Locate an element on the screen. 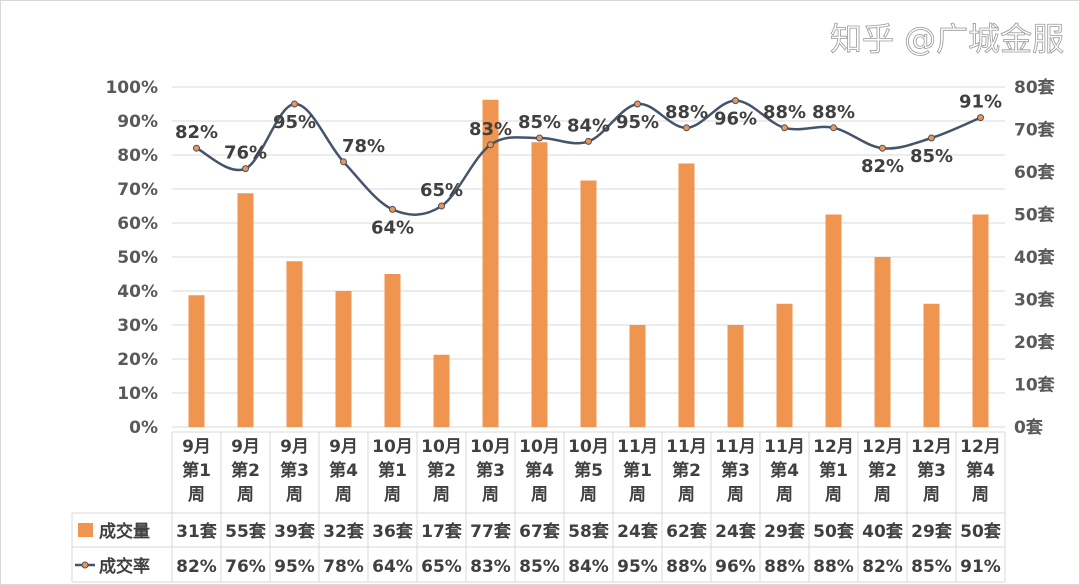  table-rate-cell: 91% is located at coordinates (980, 567).